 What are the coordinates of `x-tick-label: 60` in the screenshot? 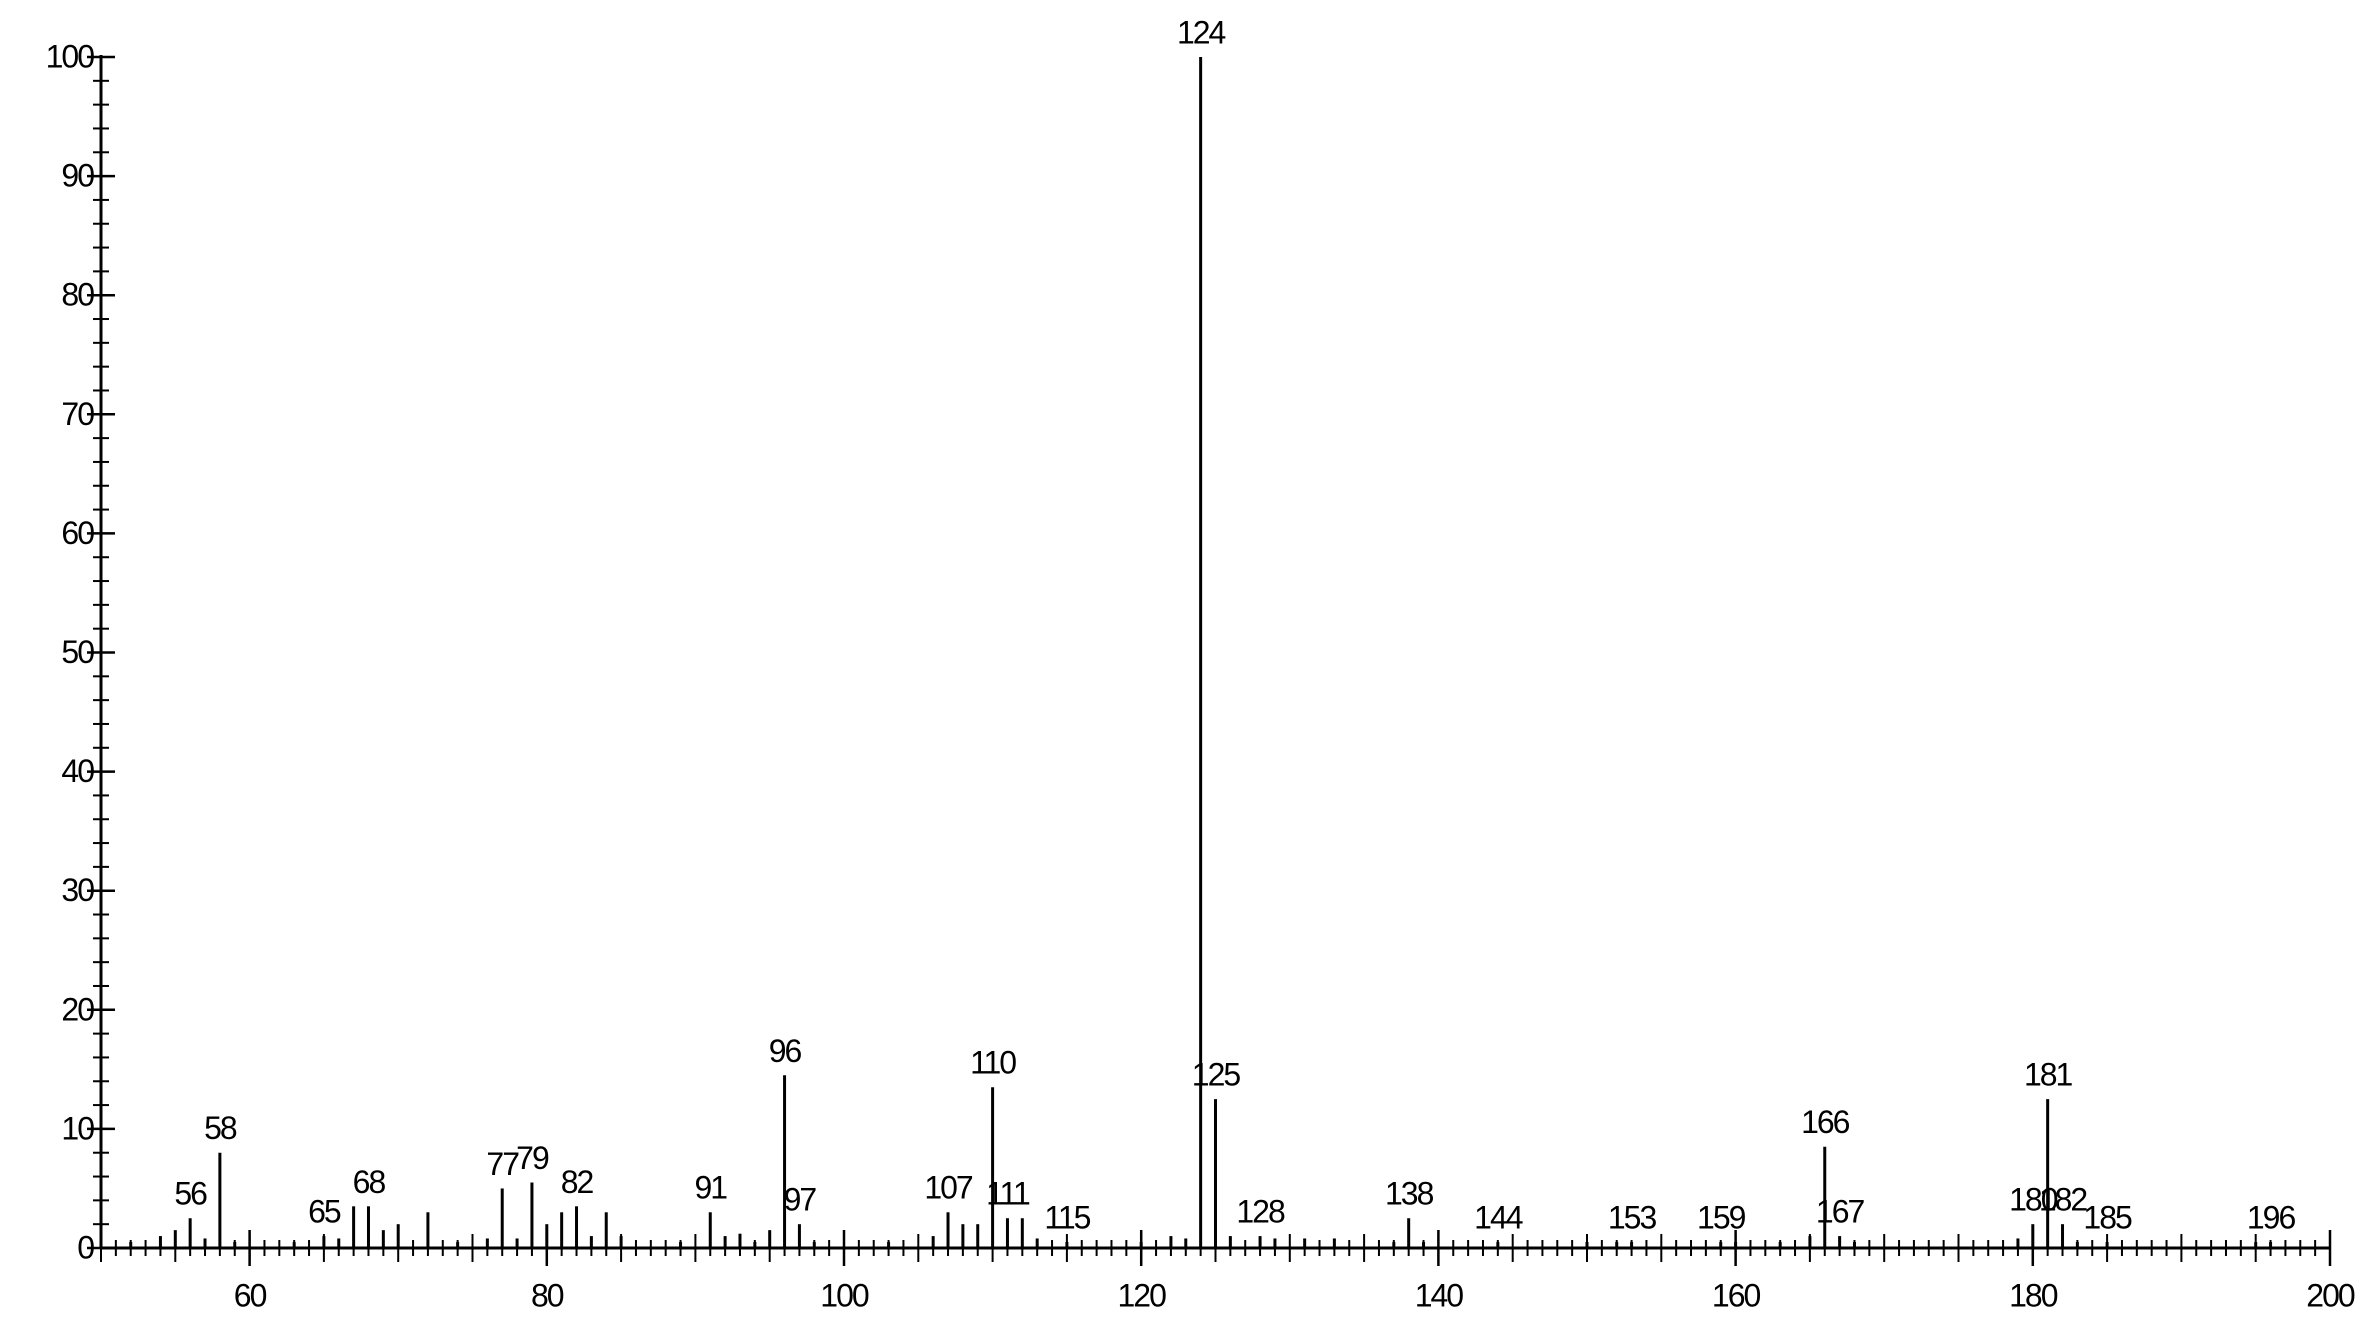 It's located at (250, 1295).